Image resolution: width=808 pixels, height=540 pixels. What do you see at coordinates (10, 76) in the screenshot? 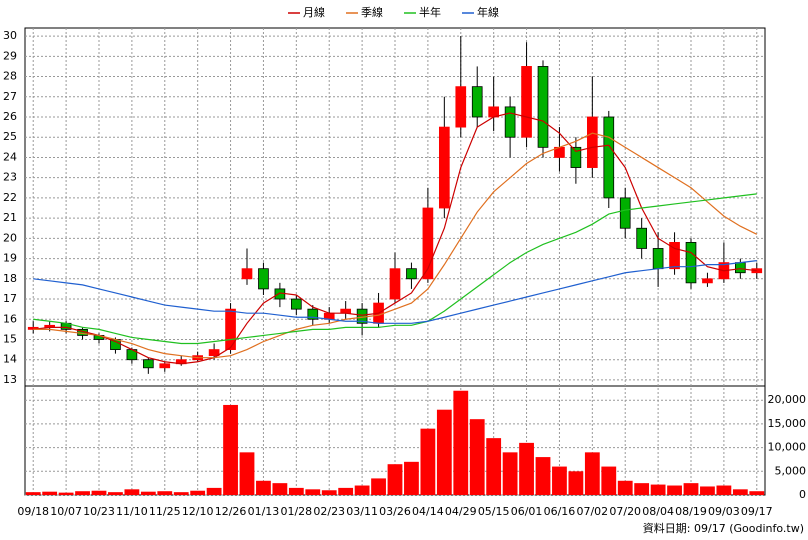
I see `y-tick-label: 28` at bounding box center [10, 76].